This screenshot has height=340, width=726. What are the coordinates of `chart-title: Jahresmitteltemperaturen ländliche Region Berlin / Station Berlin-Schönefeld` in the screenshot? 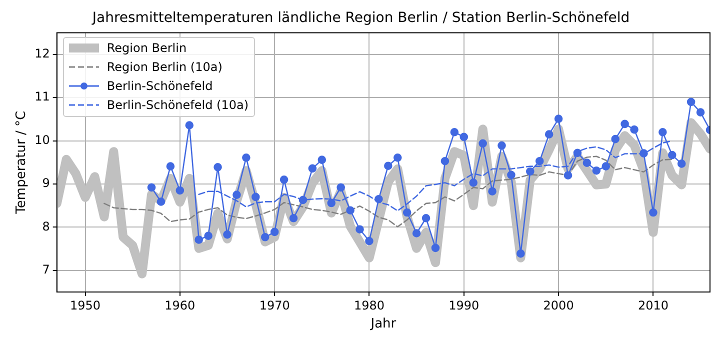 It's located at (360, 18).